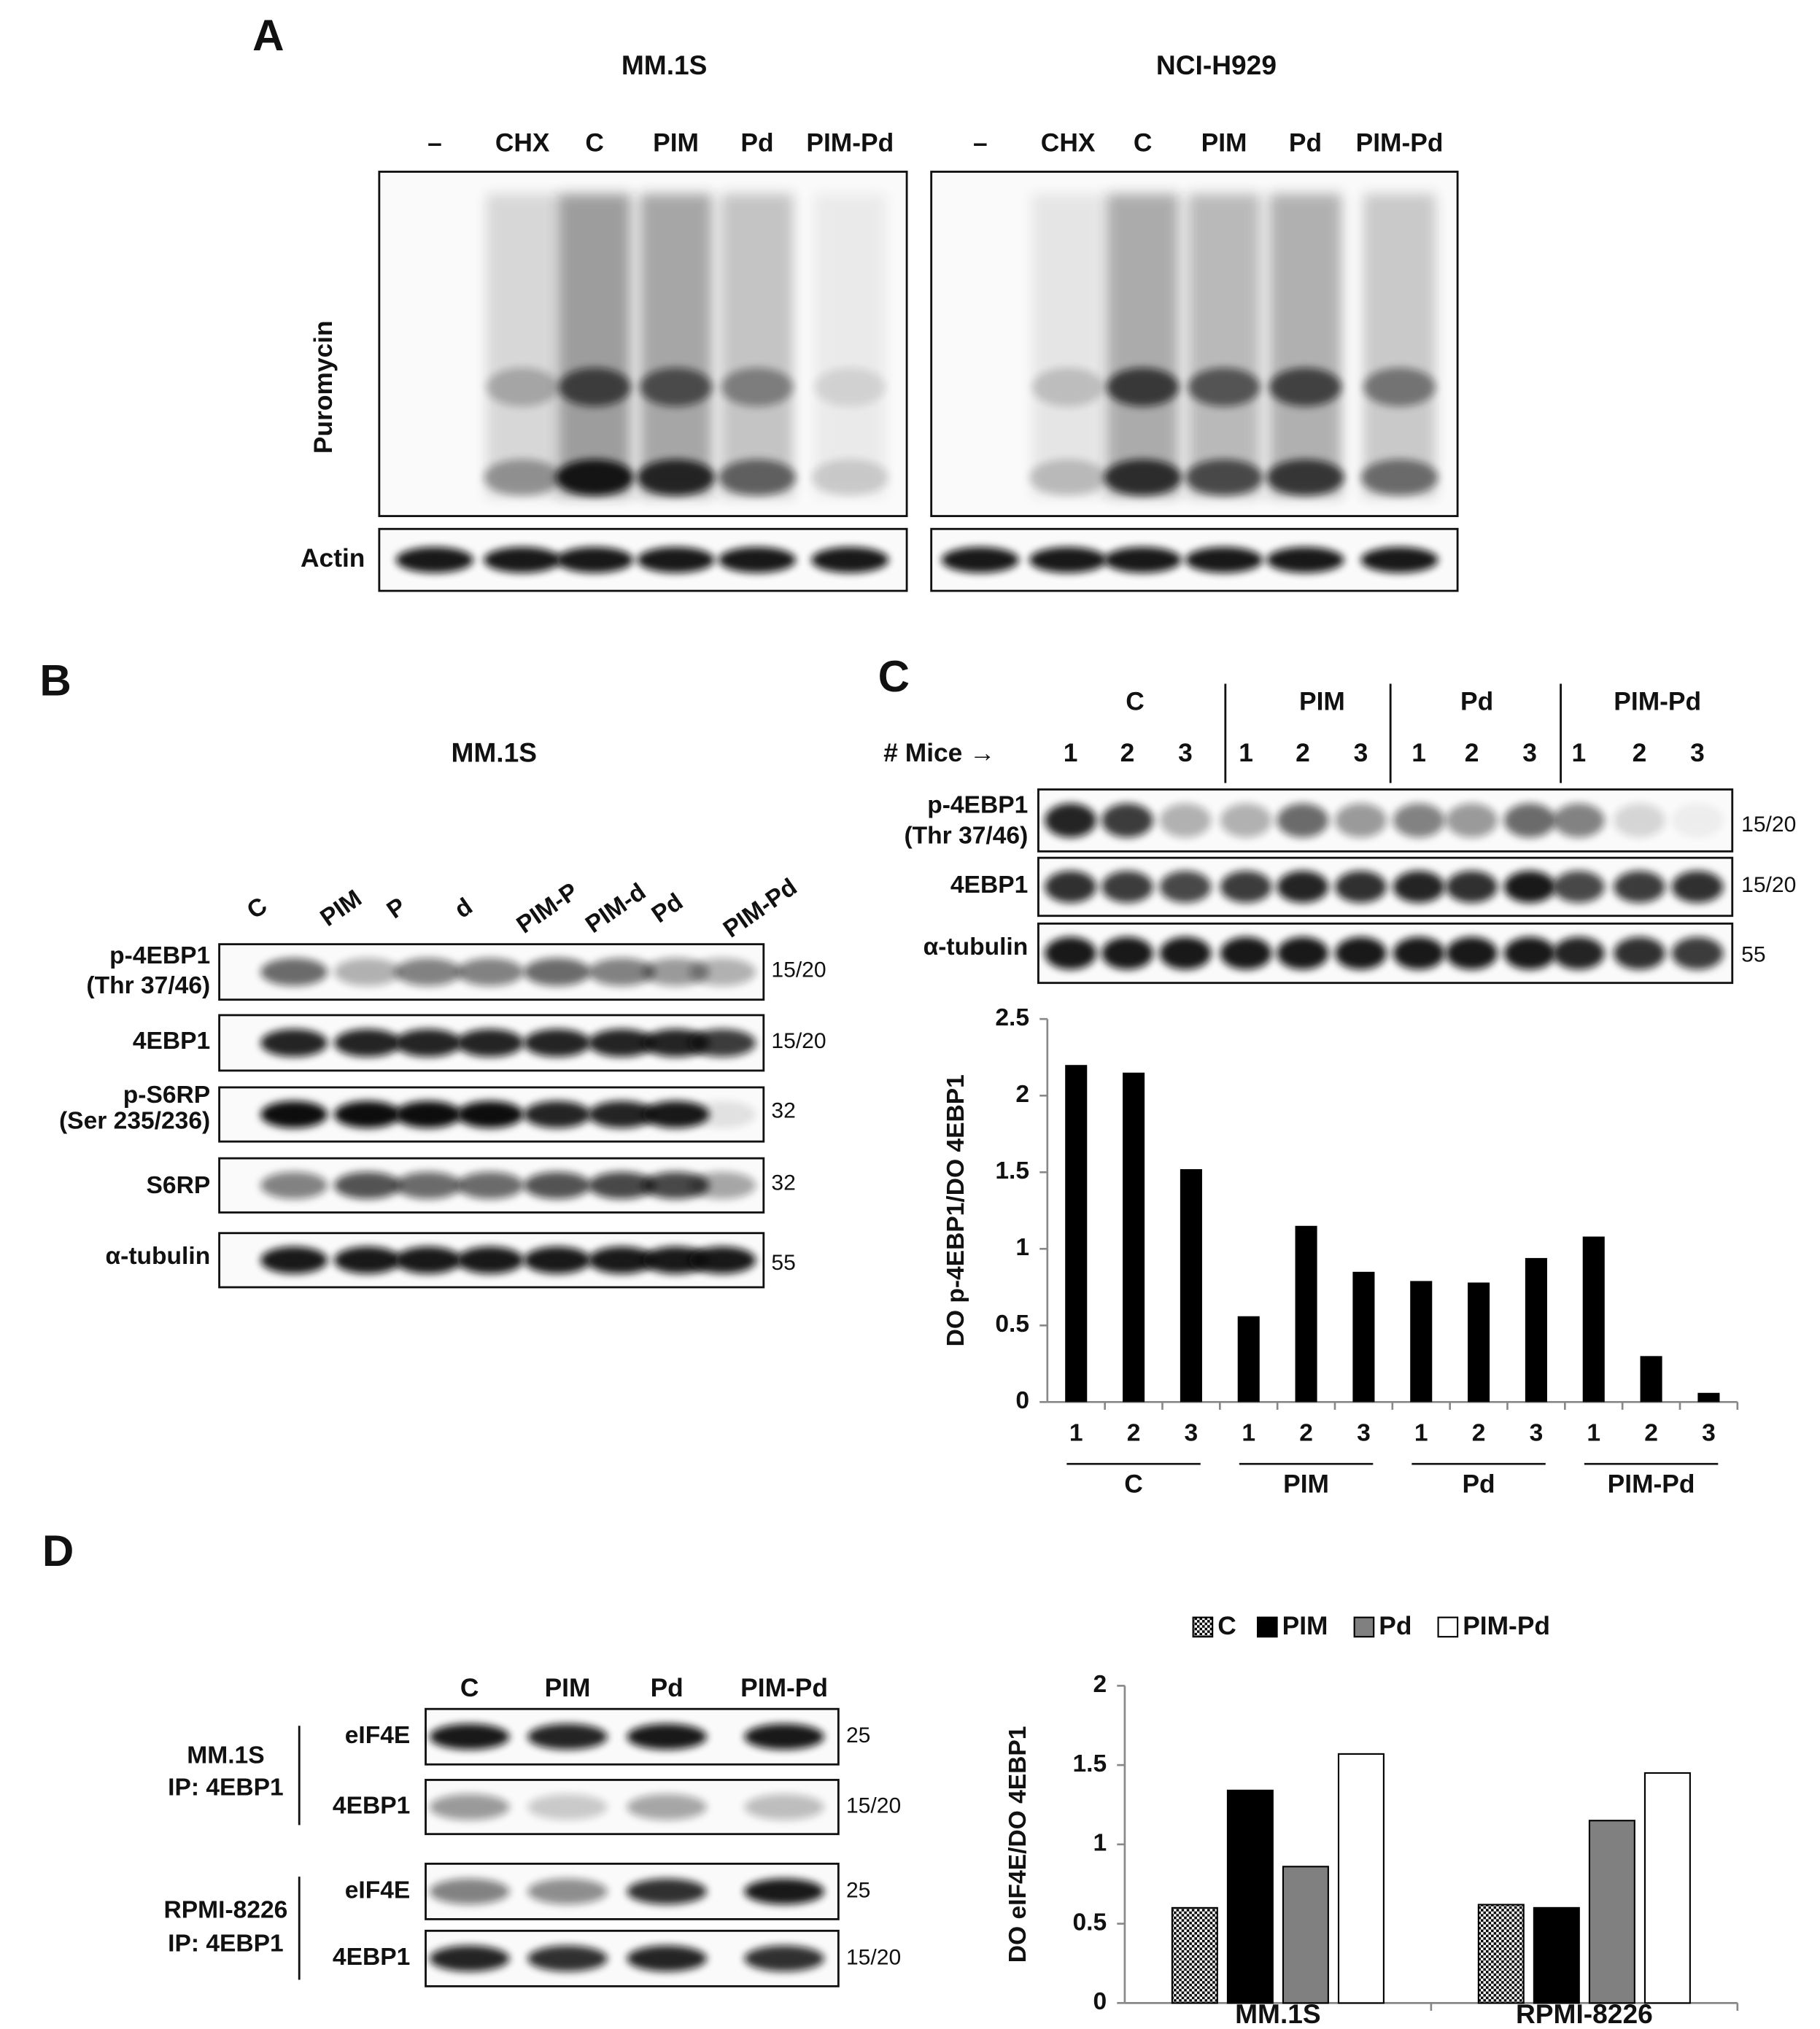 The width and height of the screenshot is (1820, 2029). What do you see at coordinates (464, 908) in the screenshot?
I see `label: d` at bounding box center [464, 908].